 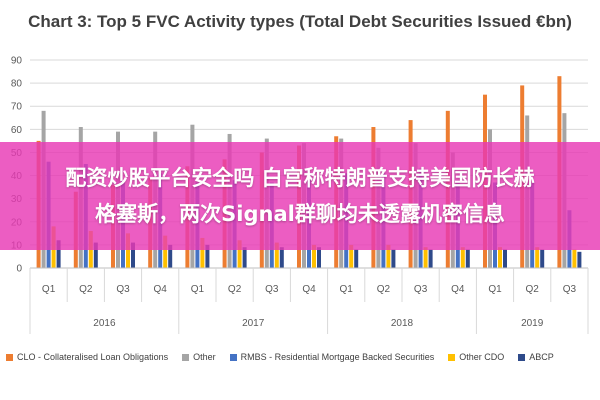 I want to click on y-tick-label: 60, so click(x=17, y=130).